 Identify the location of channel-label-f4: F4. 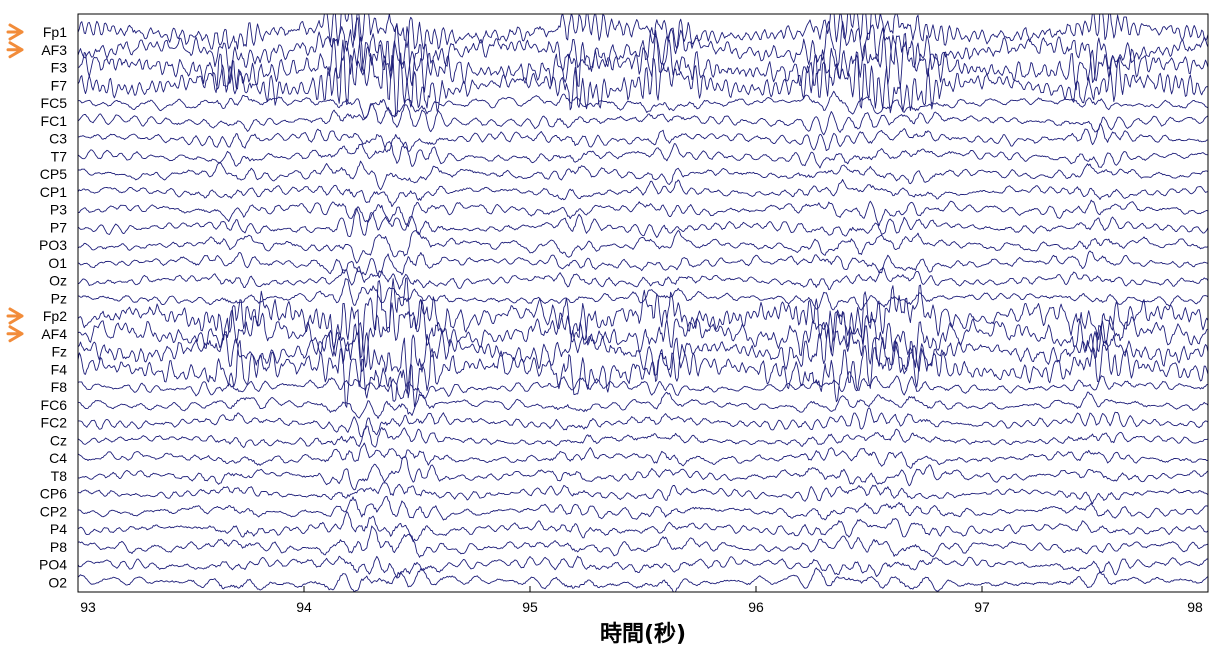
(59, 369).